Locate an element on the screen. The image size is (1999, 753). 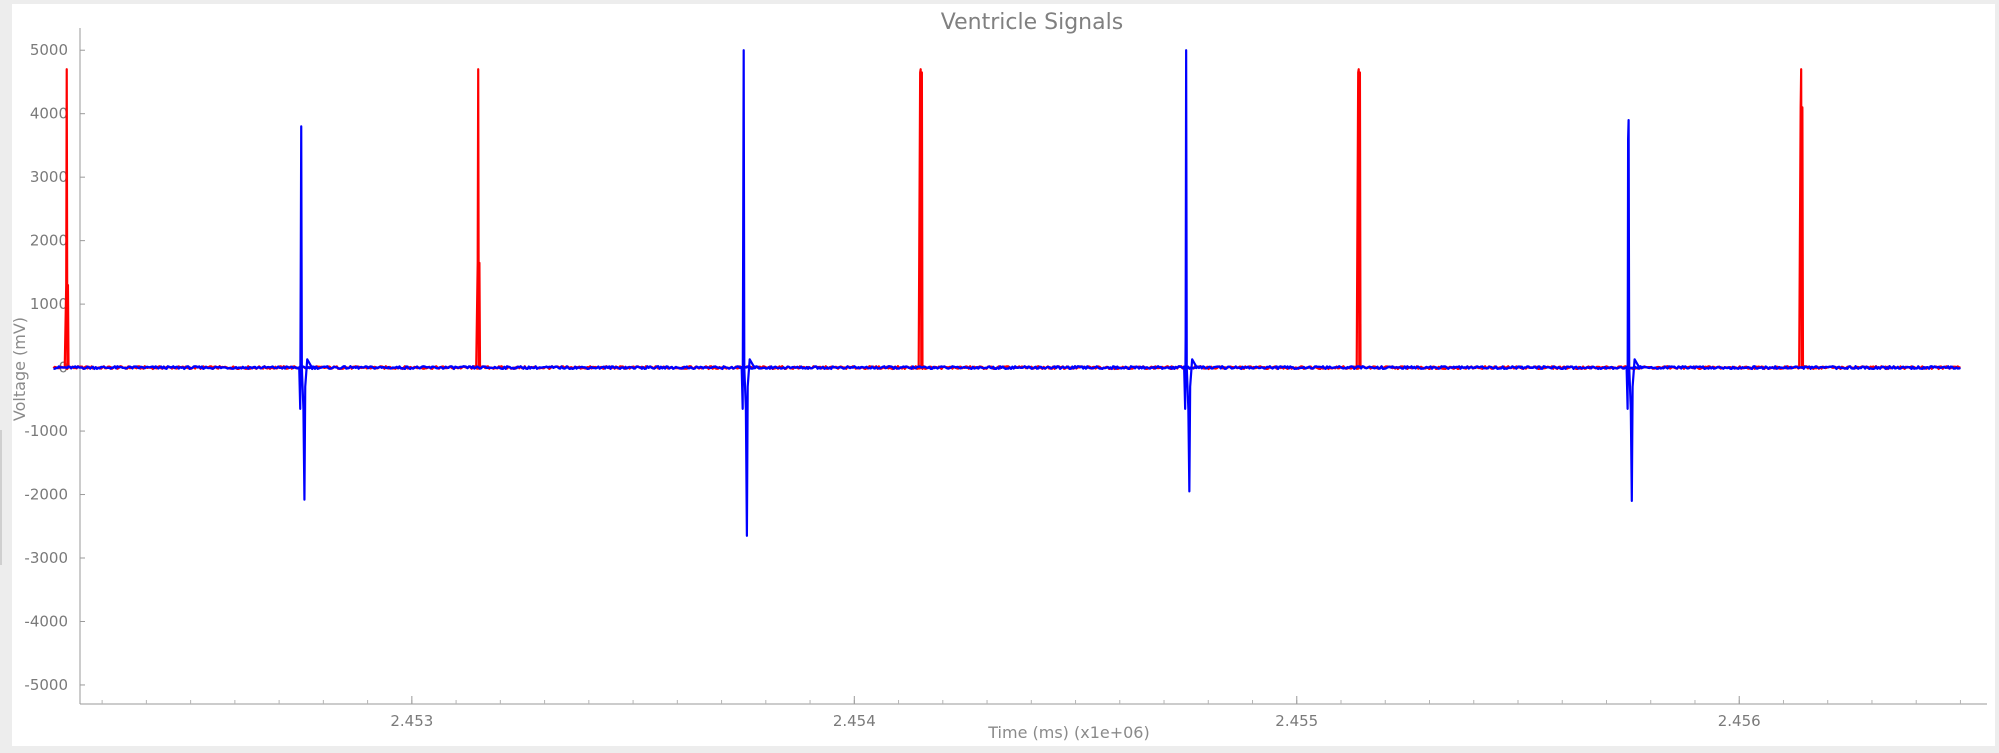
y-tick-label-6: -1000 is located at coordinates (46, 431).